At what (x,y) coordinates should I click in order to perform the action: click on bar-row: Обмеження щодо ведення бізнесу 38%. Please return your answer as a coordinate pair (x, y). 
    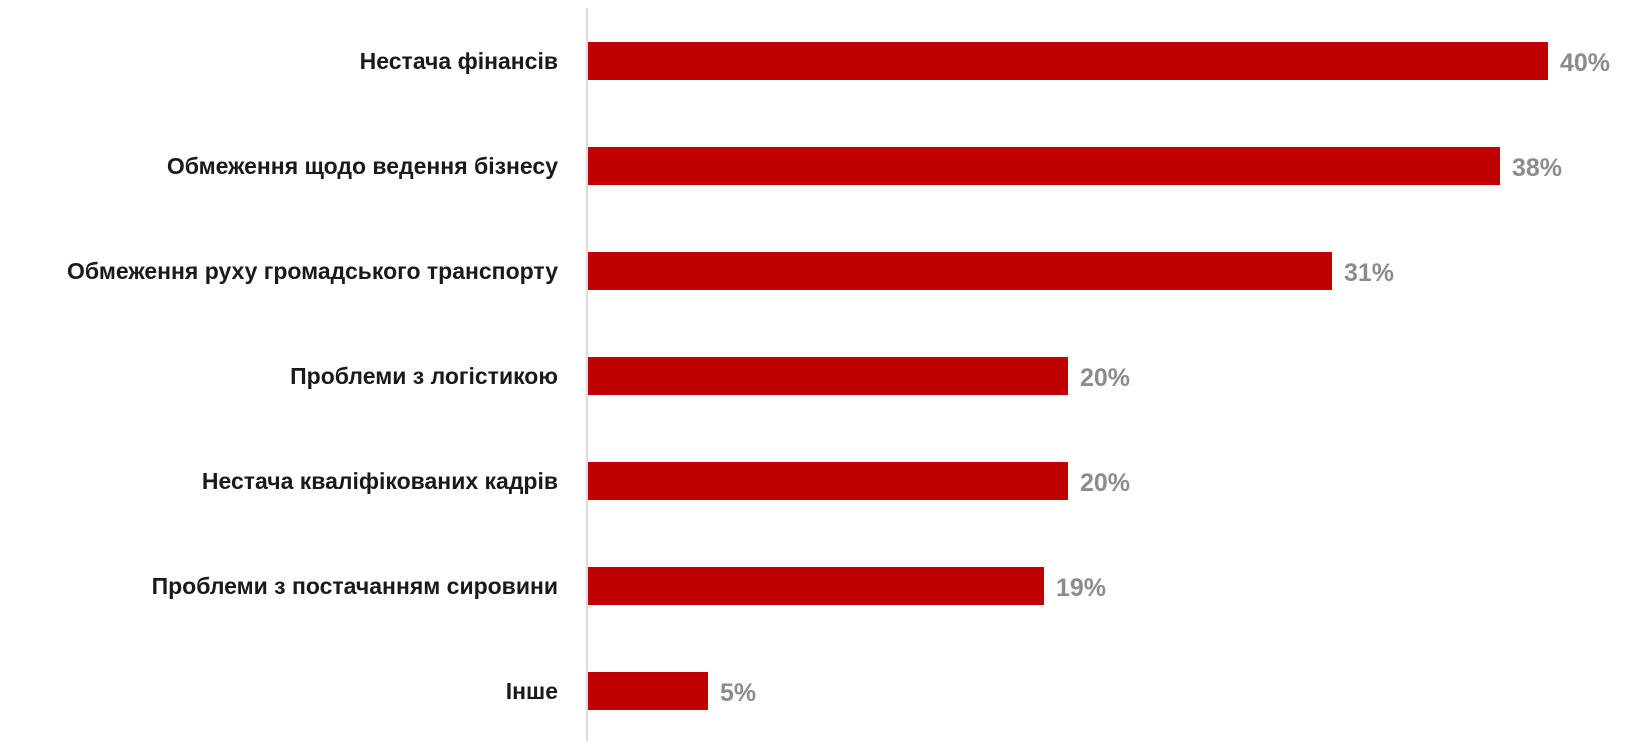
    Looking at the image, I should click on (864, 166).